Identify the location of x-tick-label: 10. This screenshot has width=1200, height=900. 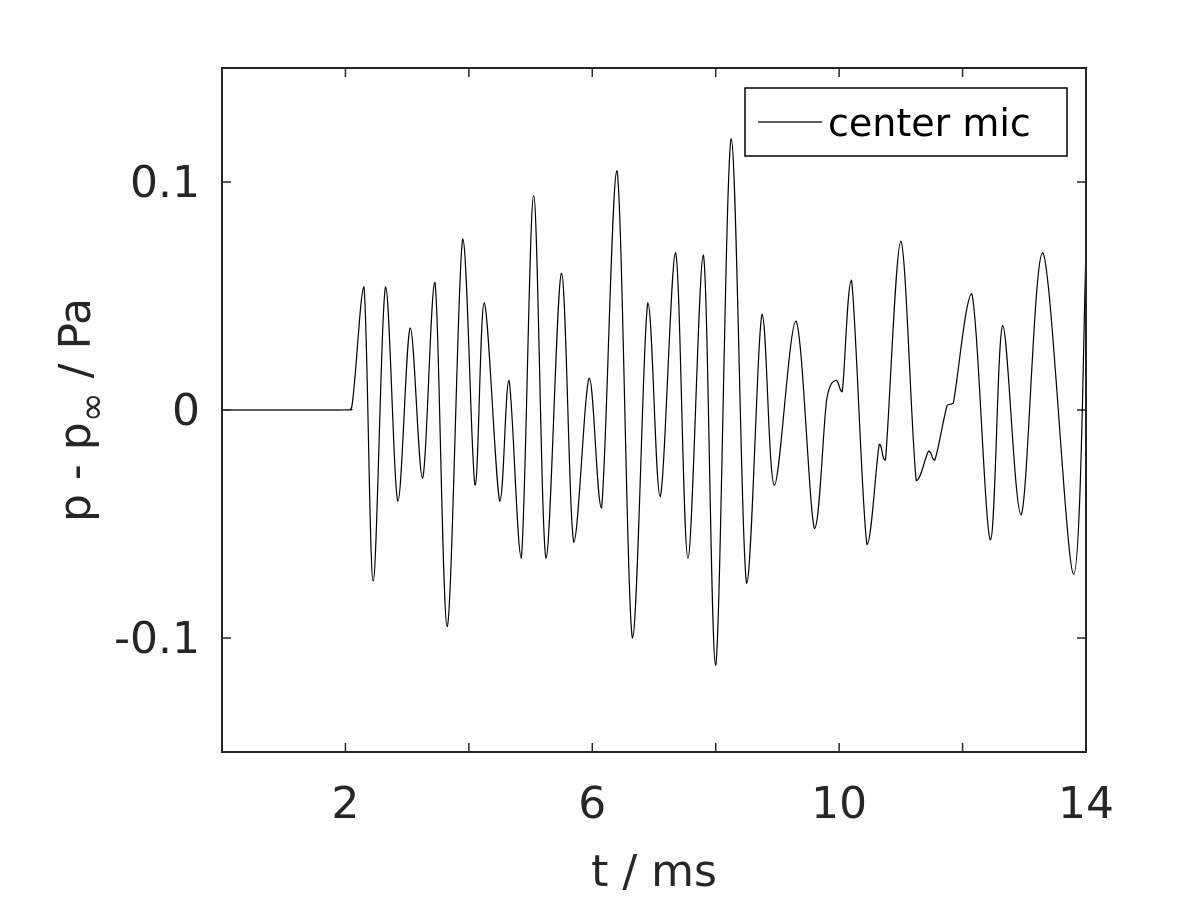
(839, 803).